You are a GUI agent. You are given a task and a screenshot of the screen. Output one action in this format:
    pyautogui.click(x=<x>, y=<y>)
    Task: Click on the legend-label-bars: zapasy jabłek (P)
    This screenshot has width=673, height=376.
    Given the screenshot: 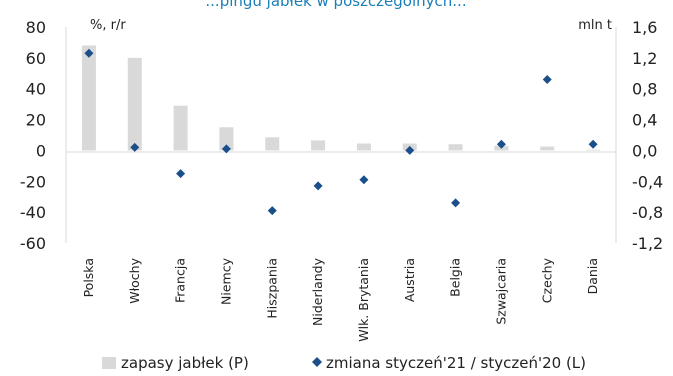 What is the action you would take?
    pyautogui.click(x=185, y=363)
    